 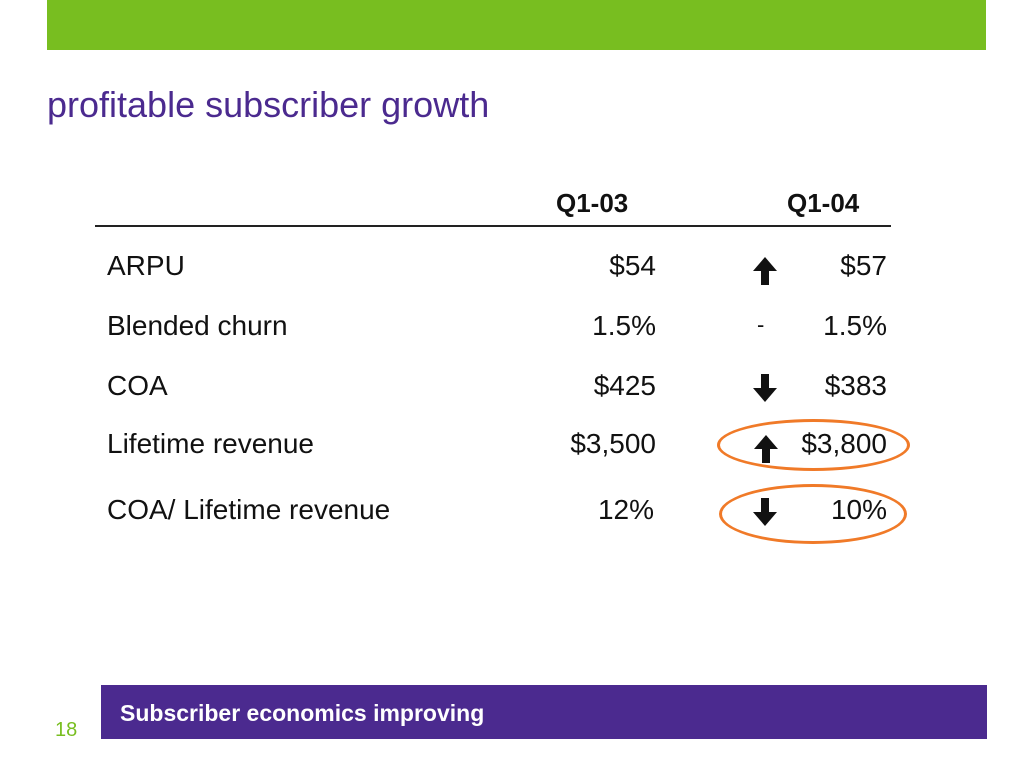 I want to click on table-row: ARPU $54 $57, so click(x=512, y=270).